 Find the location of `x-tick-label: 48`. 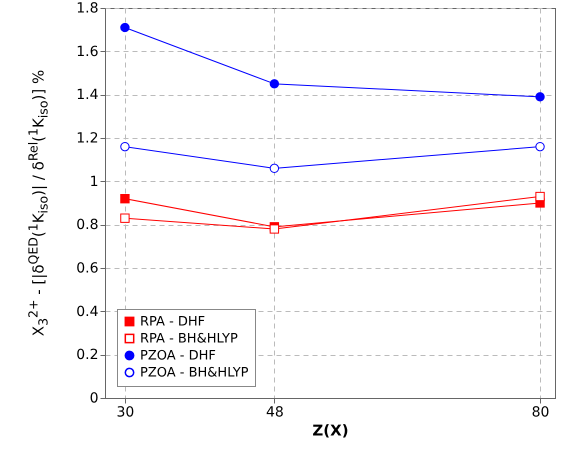

x-tick-label: 48 is located at coordinates (275, 412).